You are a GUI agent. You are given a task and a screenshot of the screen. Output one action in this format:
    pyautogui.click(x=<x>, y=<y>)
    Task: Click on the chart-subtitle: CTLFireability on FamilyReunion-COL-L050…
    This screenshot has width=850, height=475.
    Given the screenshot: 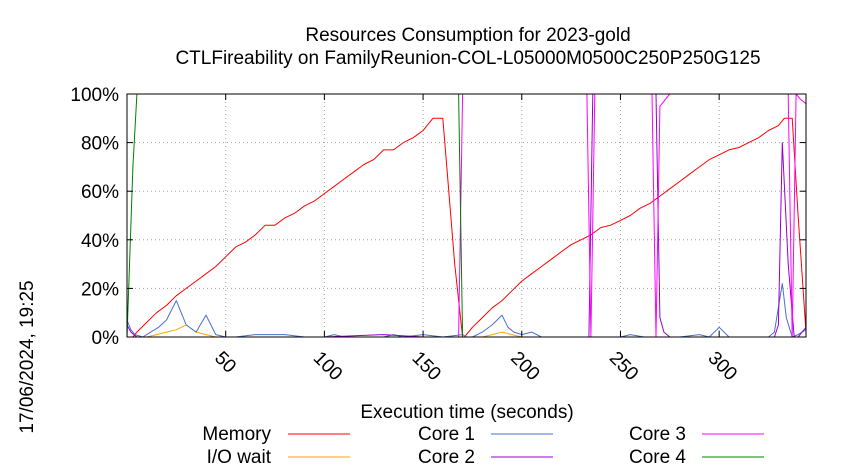 What is the action you would take?
    pyautogui.click(x=467, y=58)
    